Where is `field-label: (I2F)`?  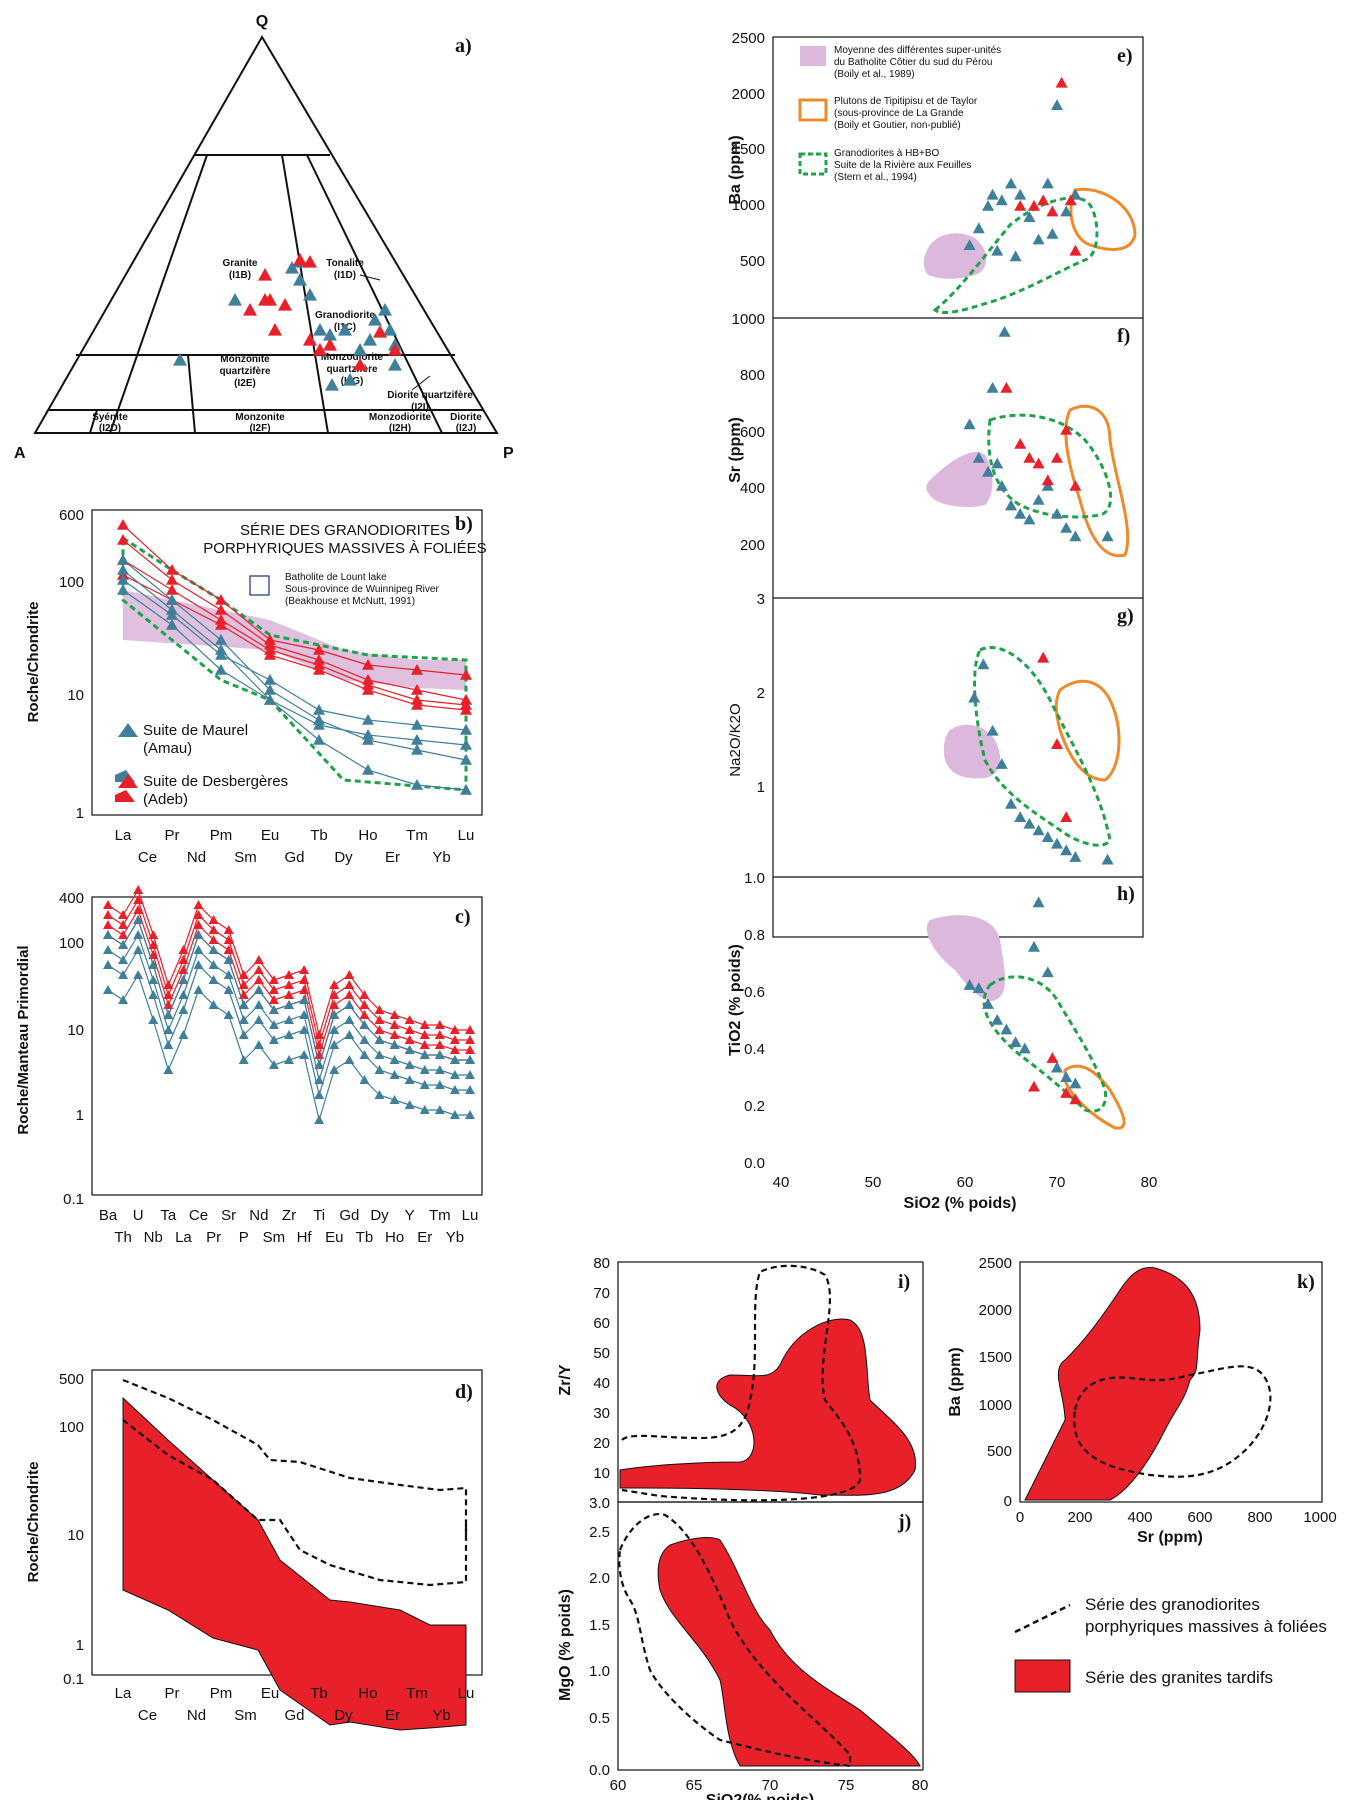
field-label: (I2F) is located at coordinates (259, 428).